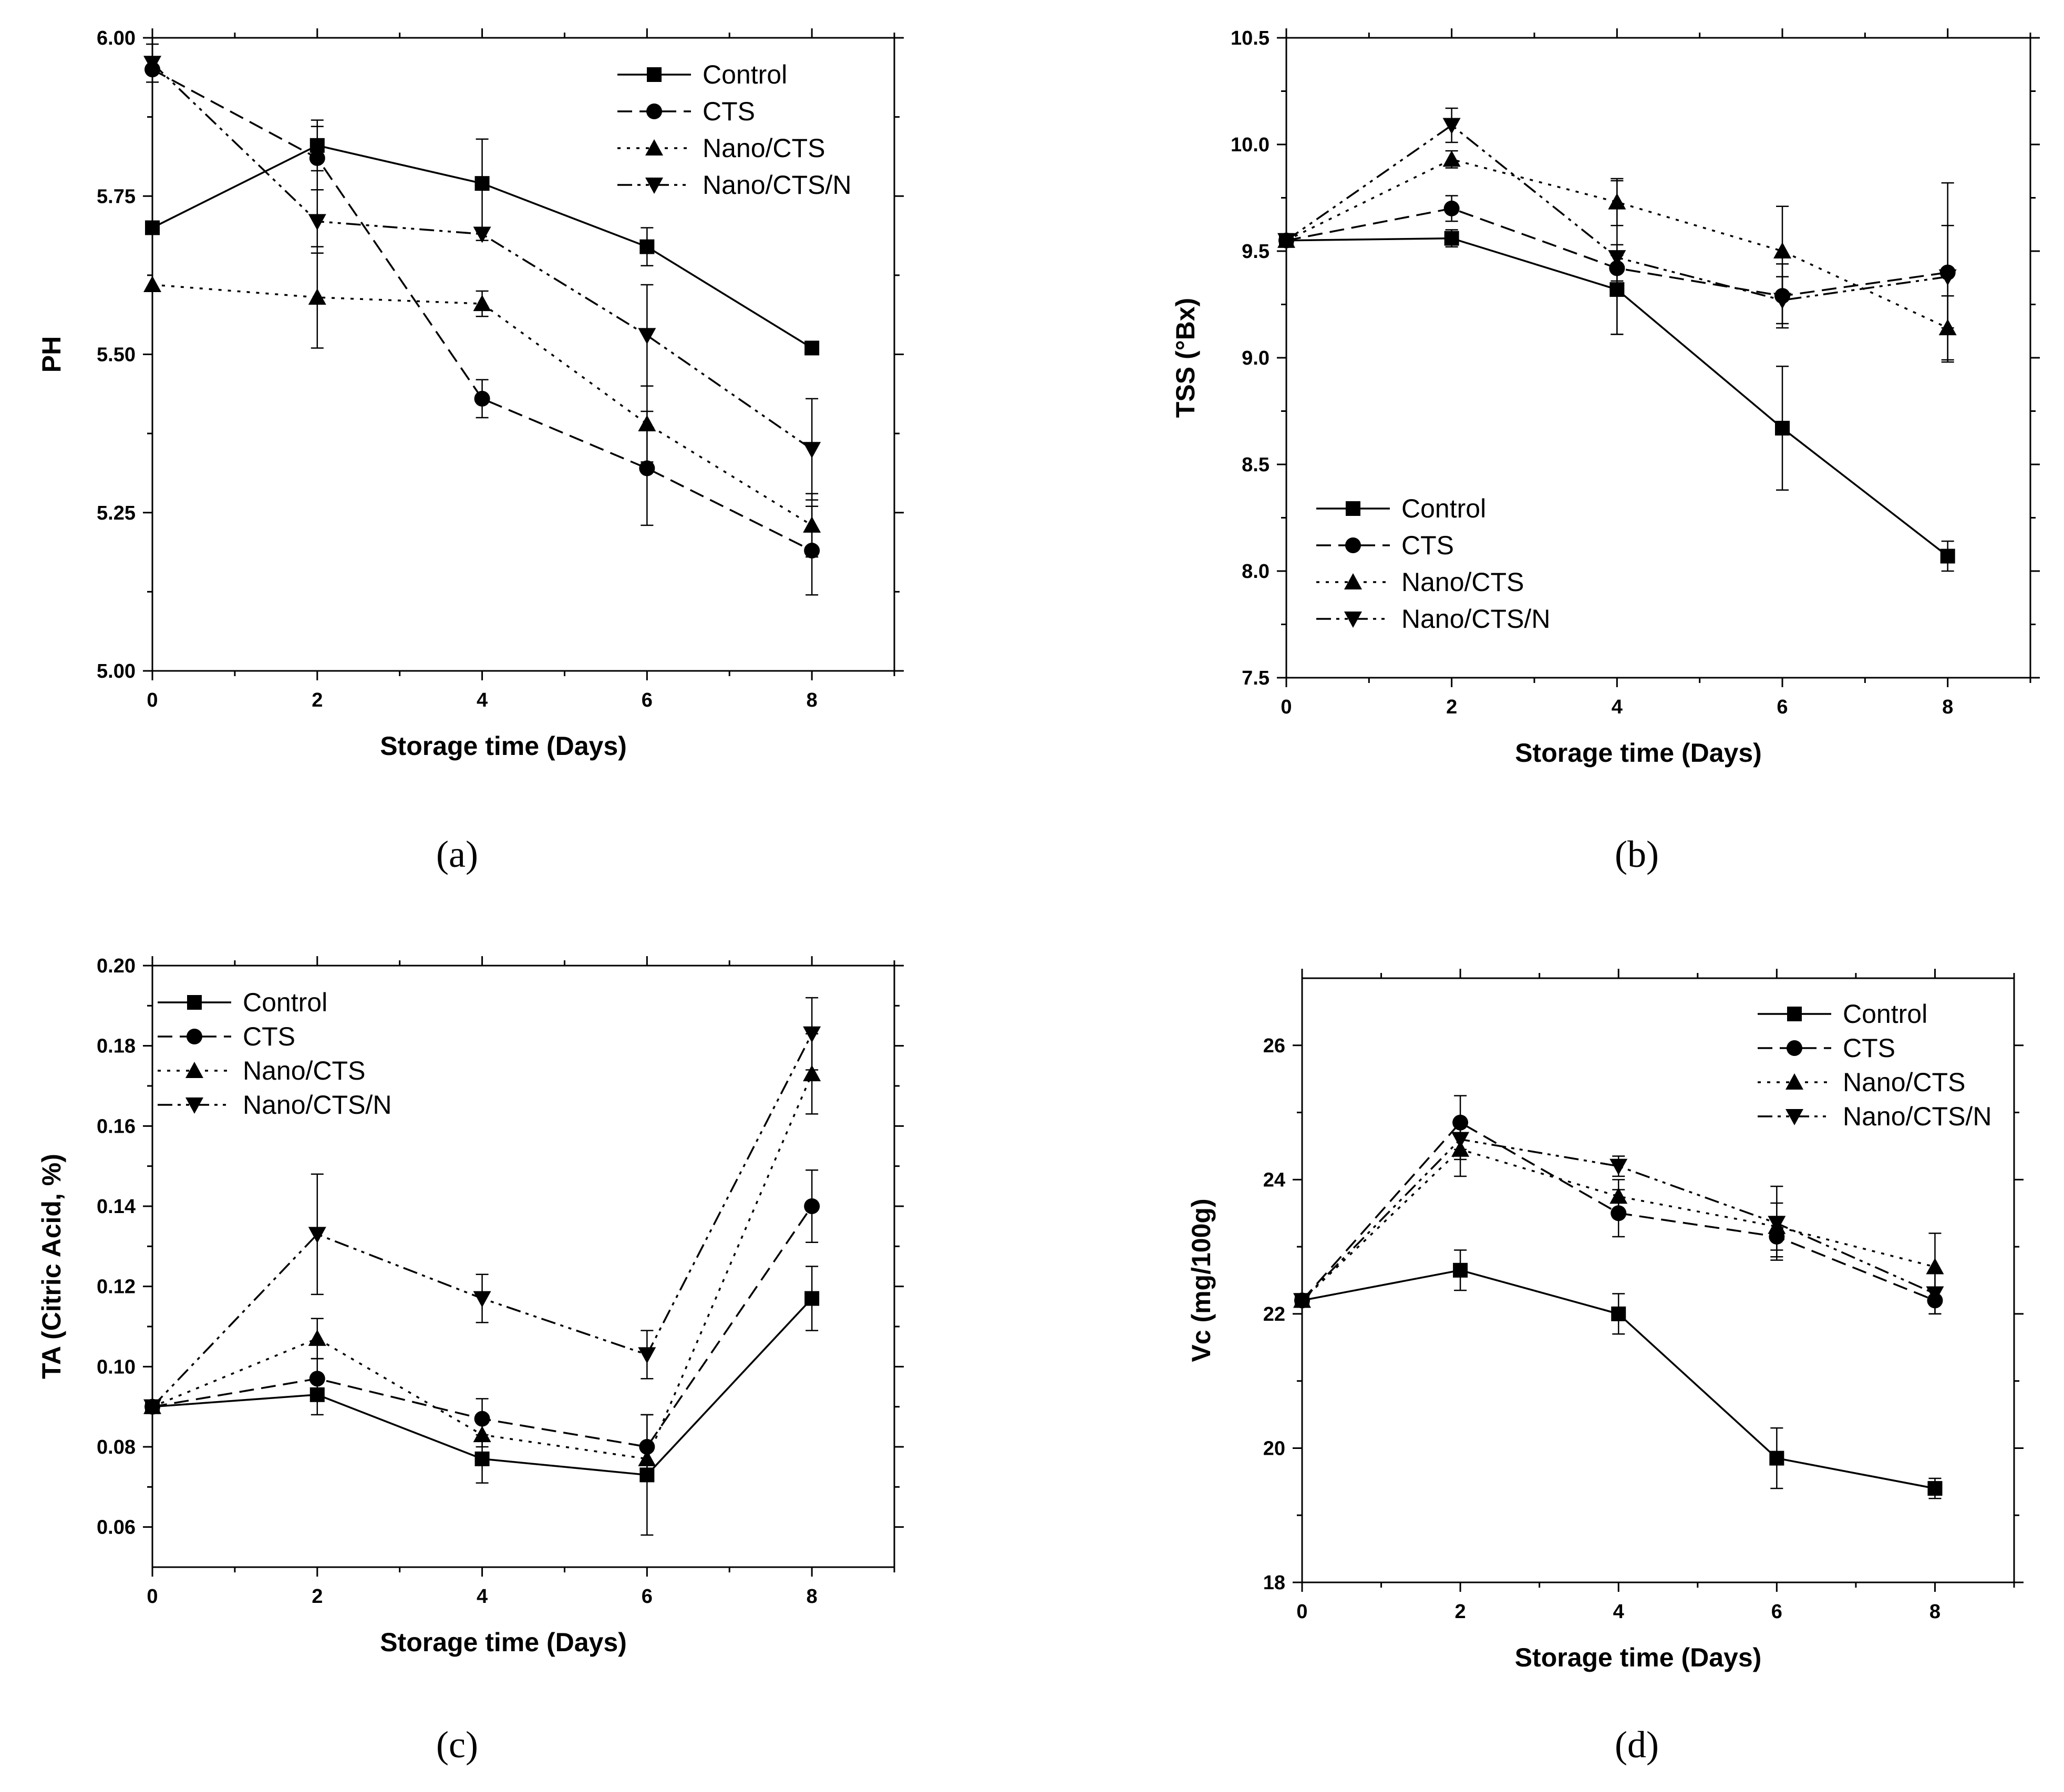  What do you see at coordinates (1433, 564) in the screenshot?
I see `chart-b-legend: Control CTS Nano/CTS Nano/CTS/N` at bounding box center [1433, 564].